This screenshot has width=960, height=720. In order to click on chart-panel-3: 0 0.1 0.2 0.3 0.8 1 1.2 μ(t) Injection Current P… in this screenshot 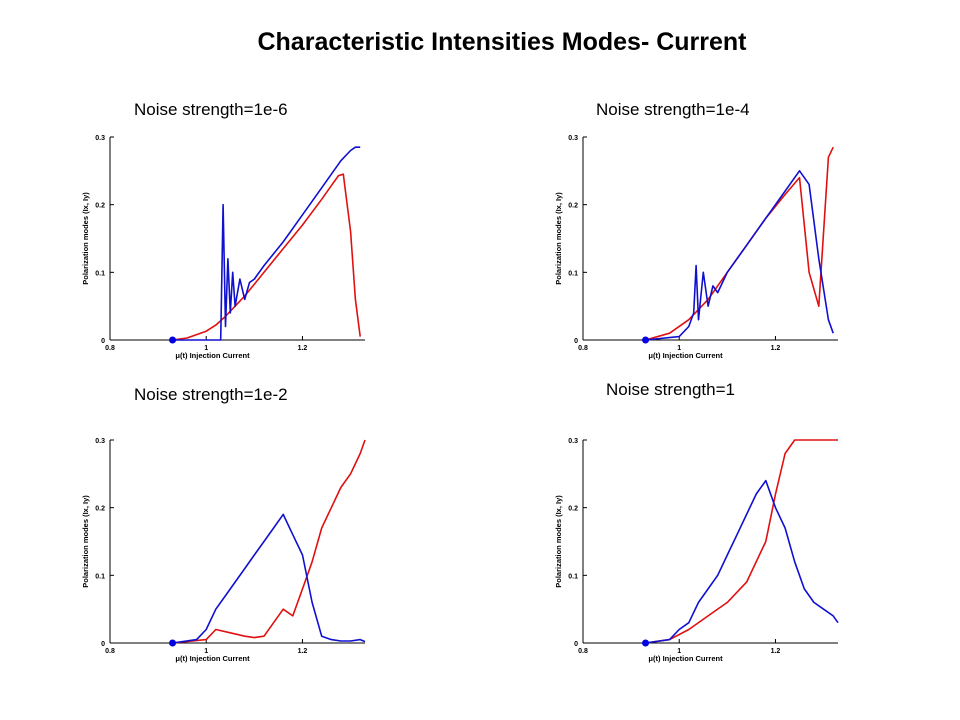, I will do `click(223, 550)`.